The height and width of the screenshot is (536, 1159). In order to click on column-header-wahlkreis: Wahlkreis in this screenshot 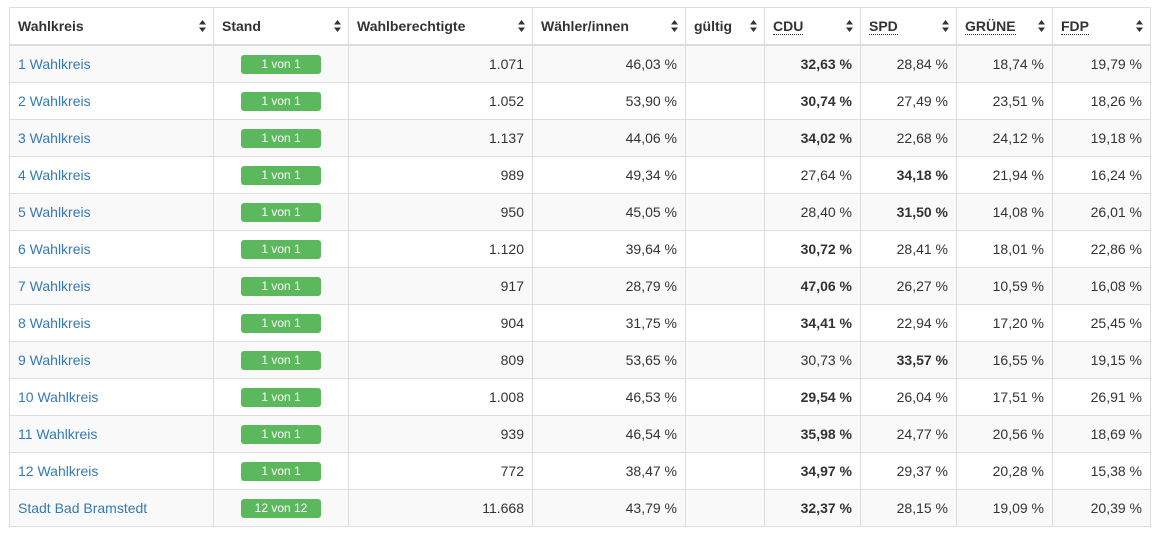, I will do `click(111, 26)`.